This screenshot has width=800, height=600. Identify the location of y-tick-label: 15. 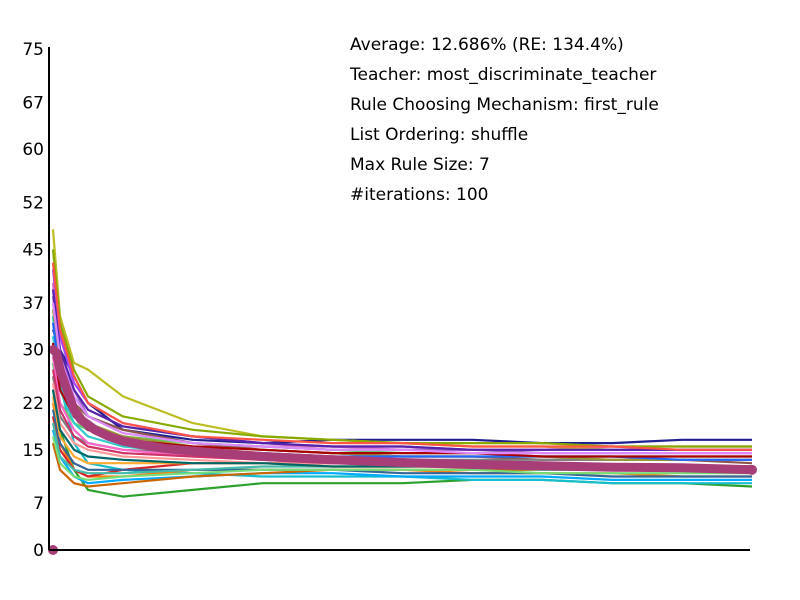
(33, 451).